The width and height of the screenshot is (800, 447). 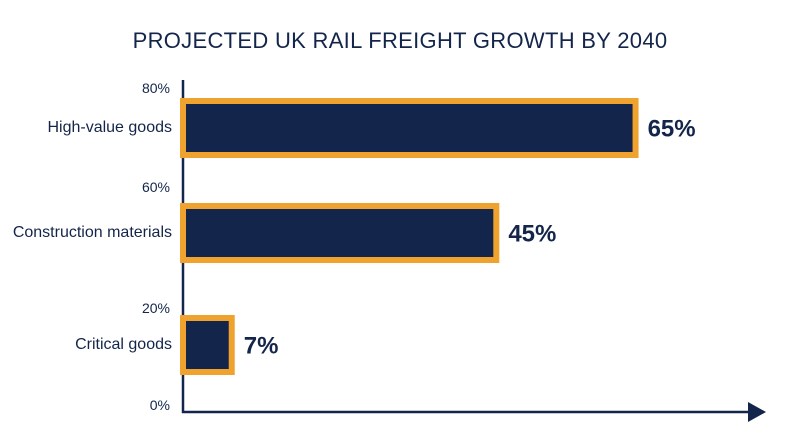 I want to click on value-label: 7%, so click(x=261, y=345).